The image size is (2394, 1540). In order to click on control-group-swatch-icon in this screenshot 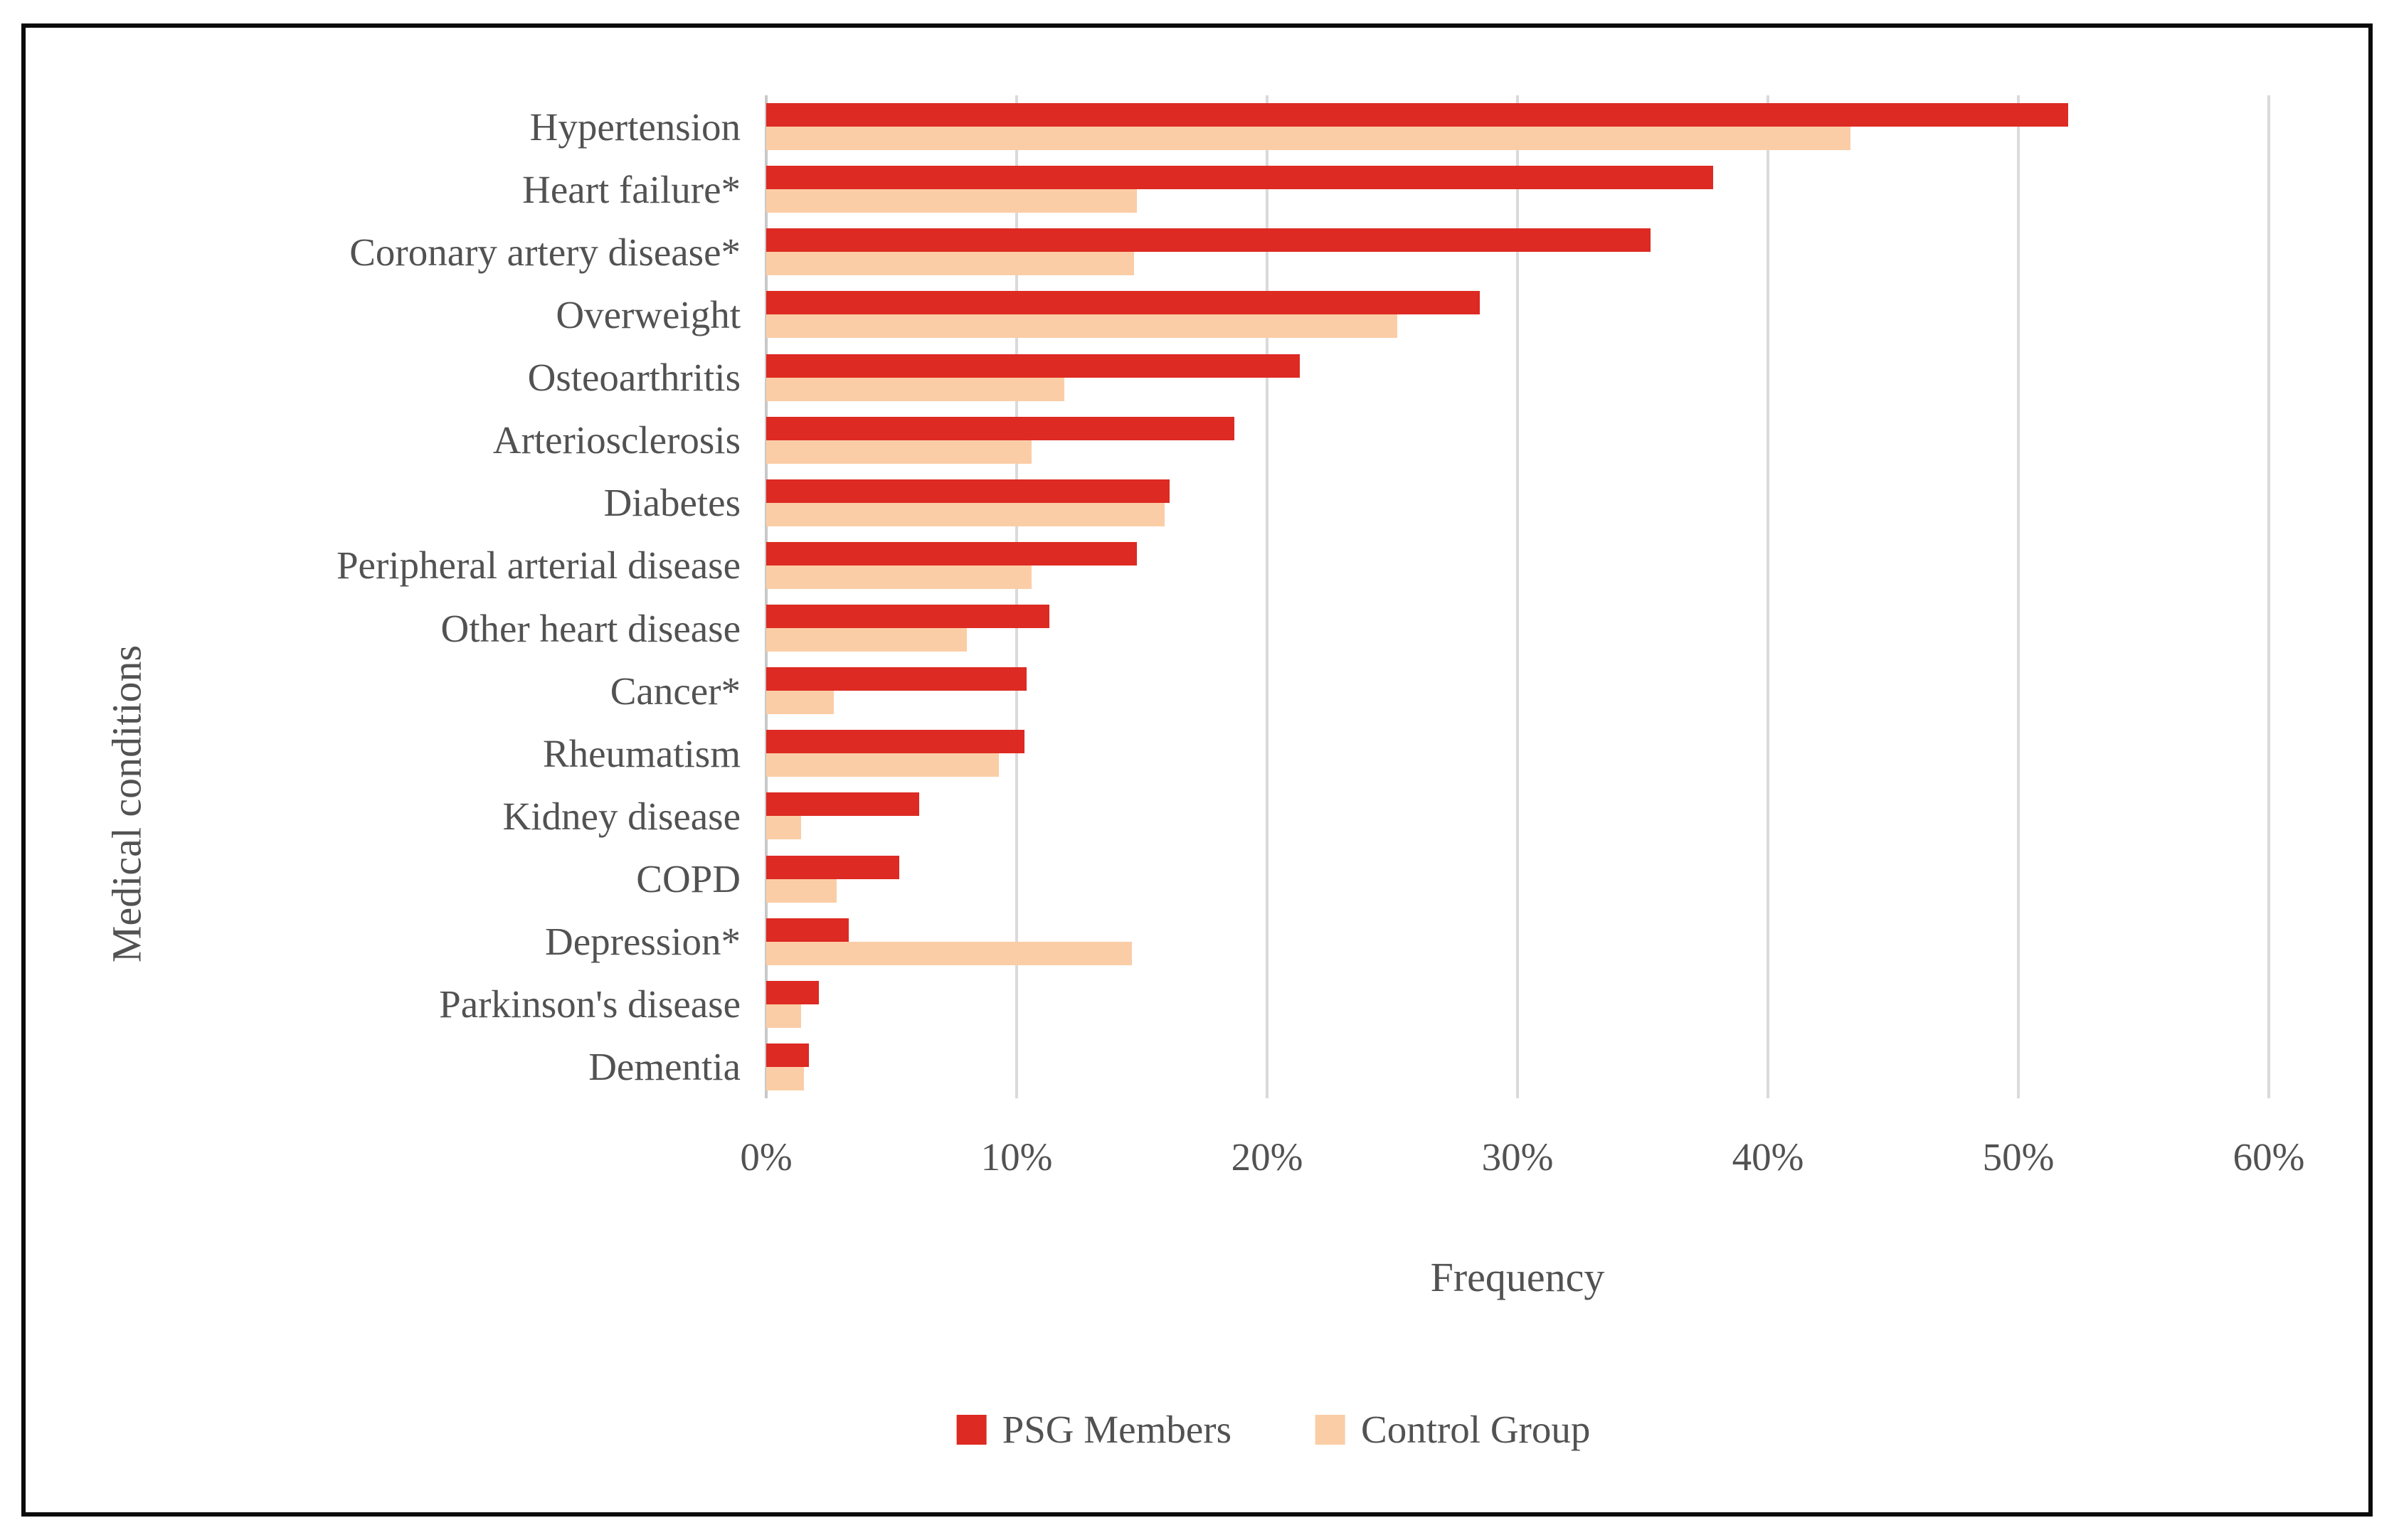, I will do `click(1330, 1429)`.